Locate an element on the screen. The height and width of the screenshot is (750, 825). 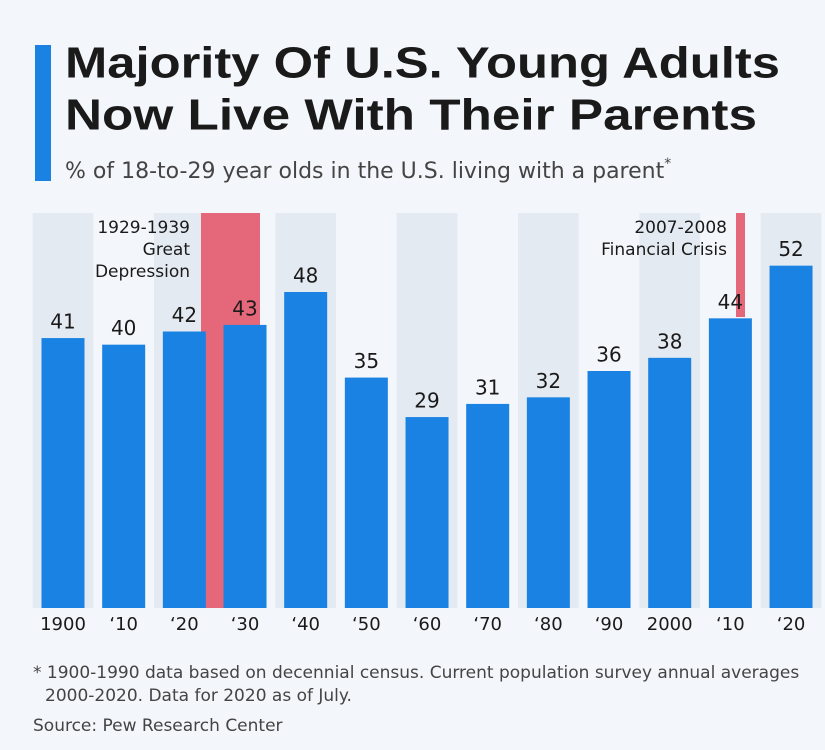
value-label: 52 is located at coordinates (790, 249).